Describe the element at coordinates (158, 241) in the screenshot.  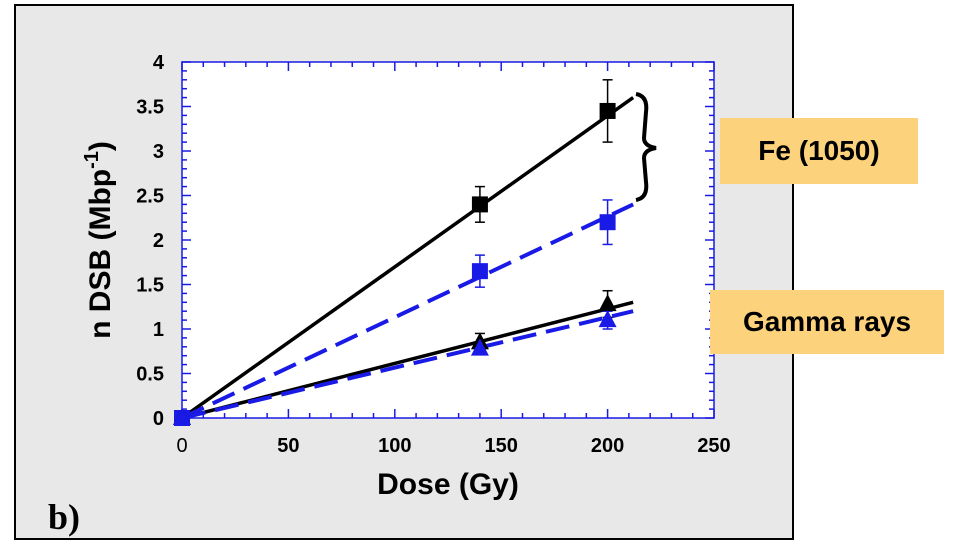
I see `y-tick-label: 2` at that location.